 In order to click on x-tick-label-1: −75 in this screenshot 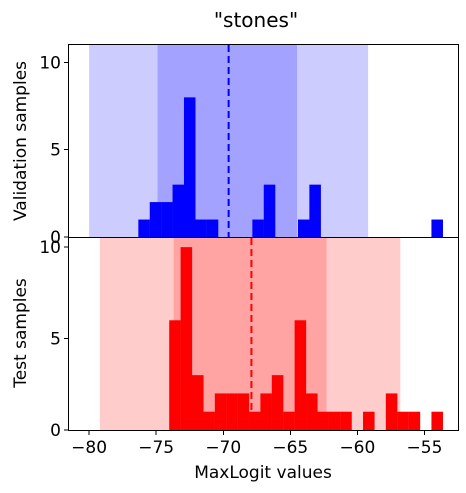, I will do `click(156, 448)`.